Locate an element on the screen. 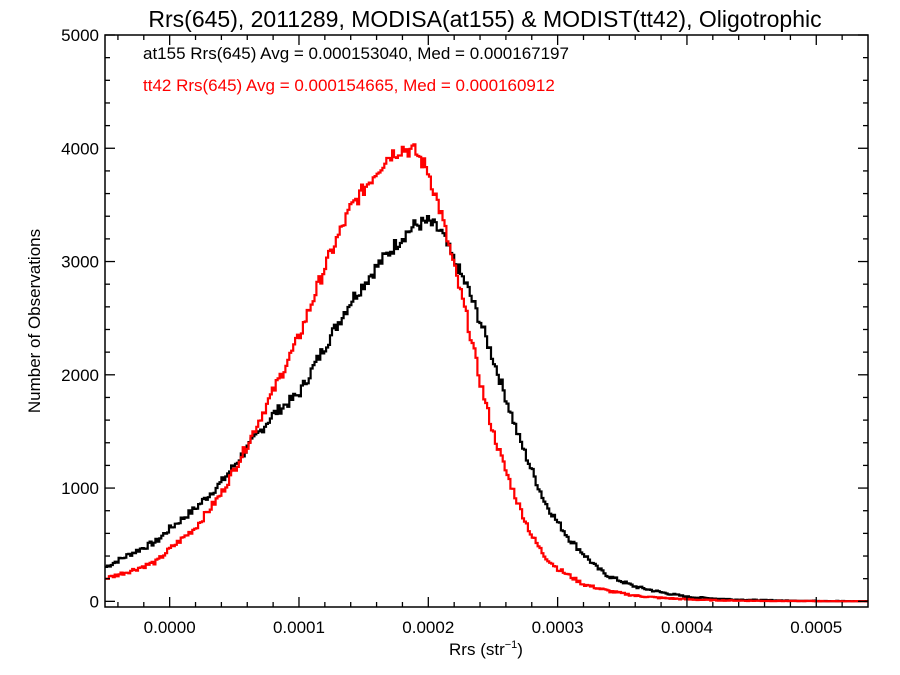 The image size is (900, 675). x-tick-label: 0.0002 is located at coordinates (428, 627).